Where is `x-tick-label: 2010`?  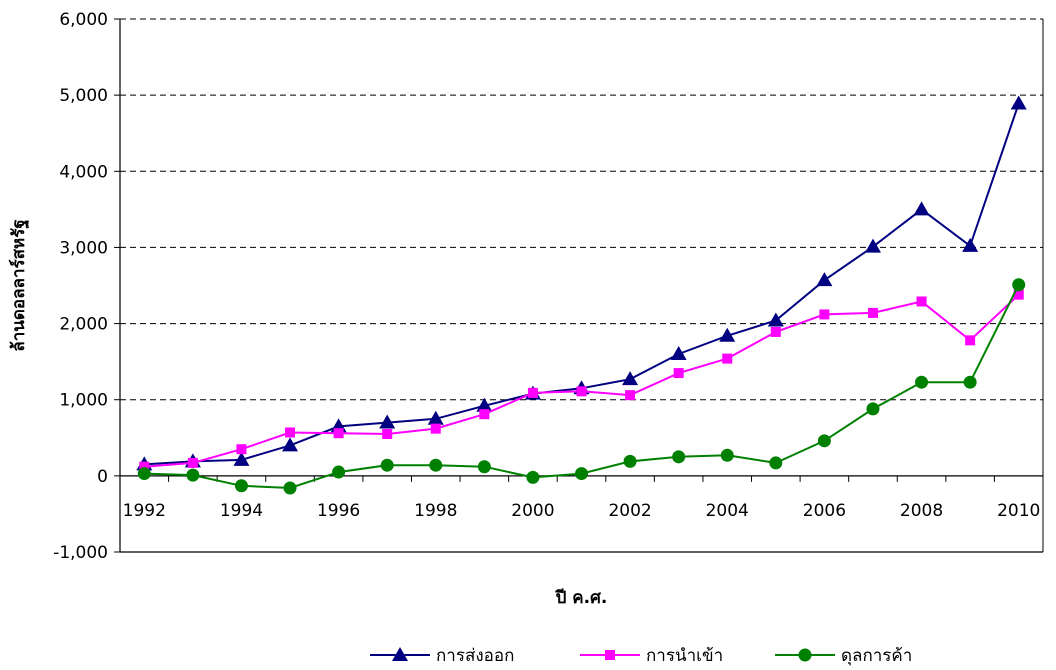
x-tick-label: 2010 is located at coordinates (1018, 511).